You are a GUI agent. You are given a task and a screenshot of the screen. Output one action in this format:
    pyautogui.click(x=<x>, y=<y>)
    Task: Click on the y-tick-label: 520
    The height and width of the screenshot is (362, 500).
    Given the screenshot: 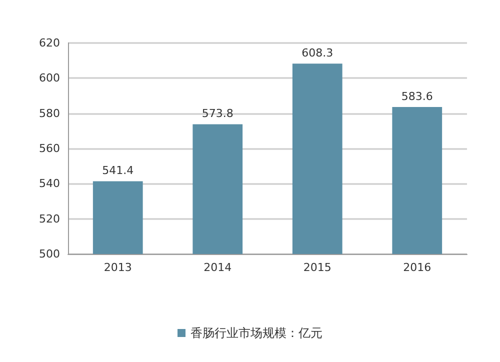 What is the action you would take?
    pyautogui.click(x=49, y=219)
    